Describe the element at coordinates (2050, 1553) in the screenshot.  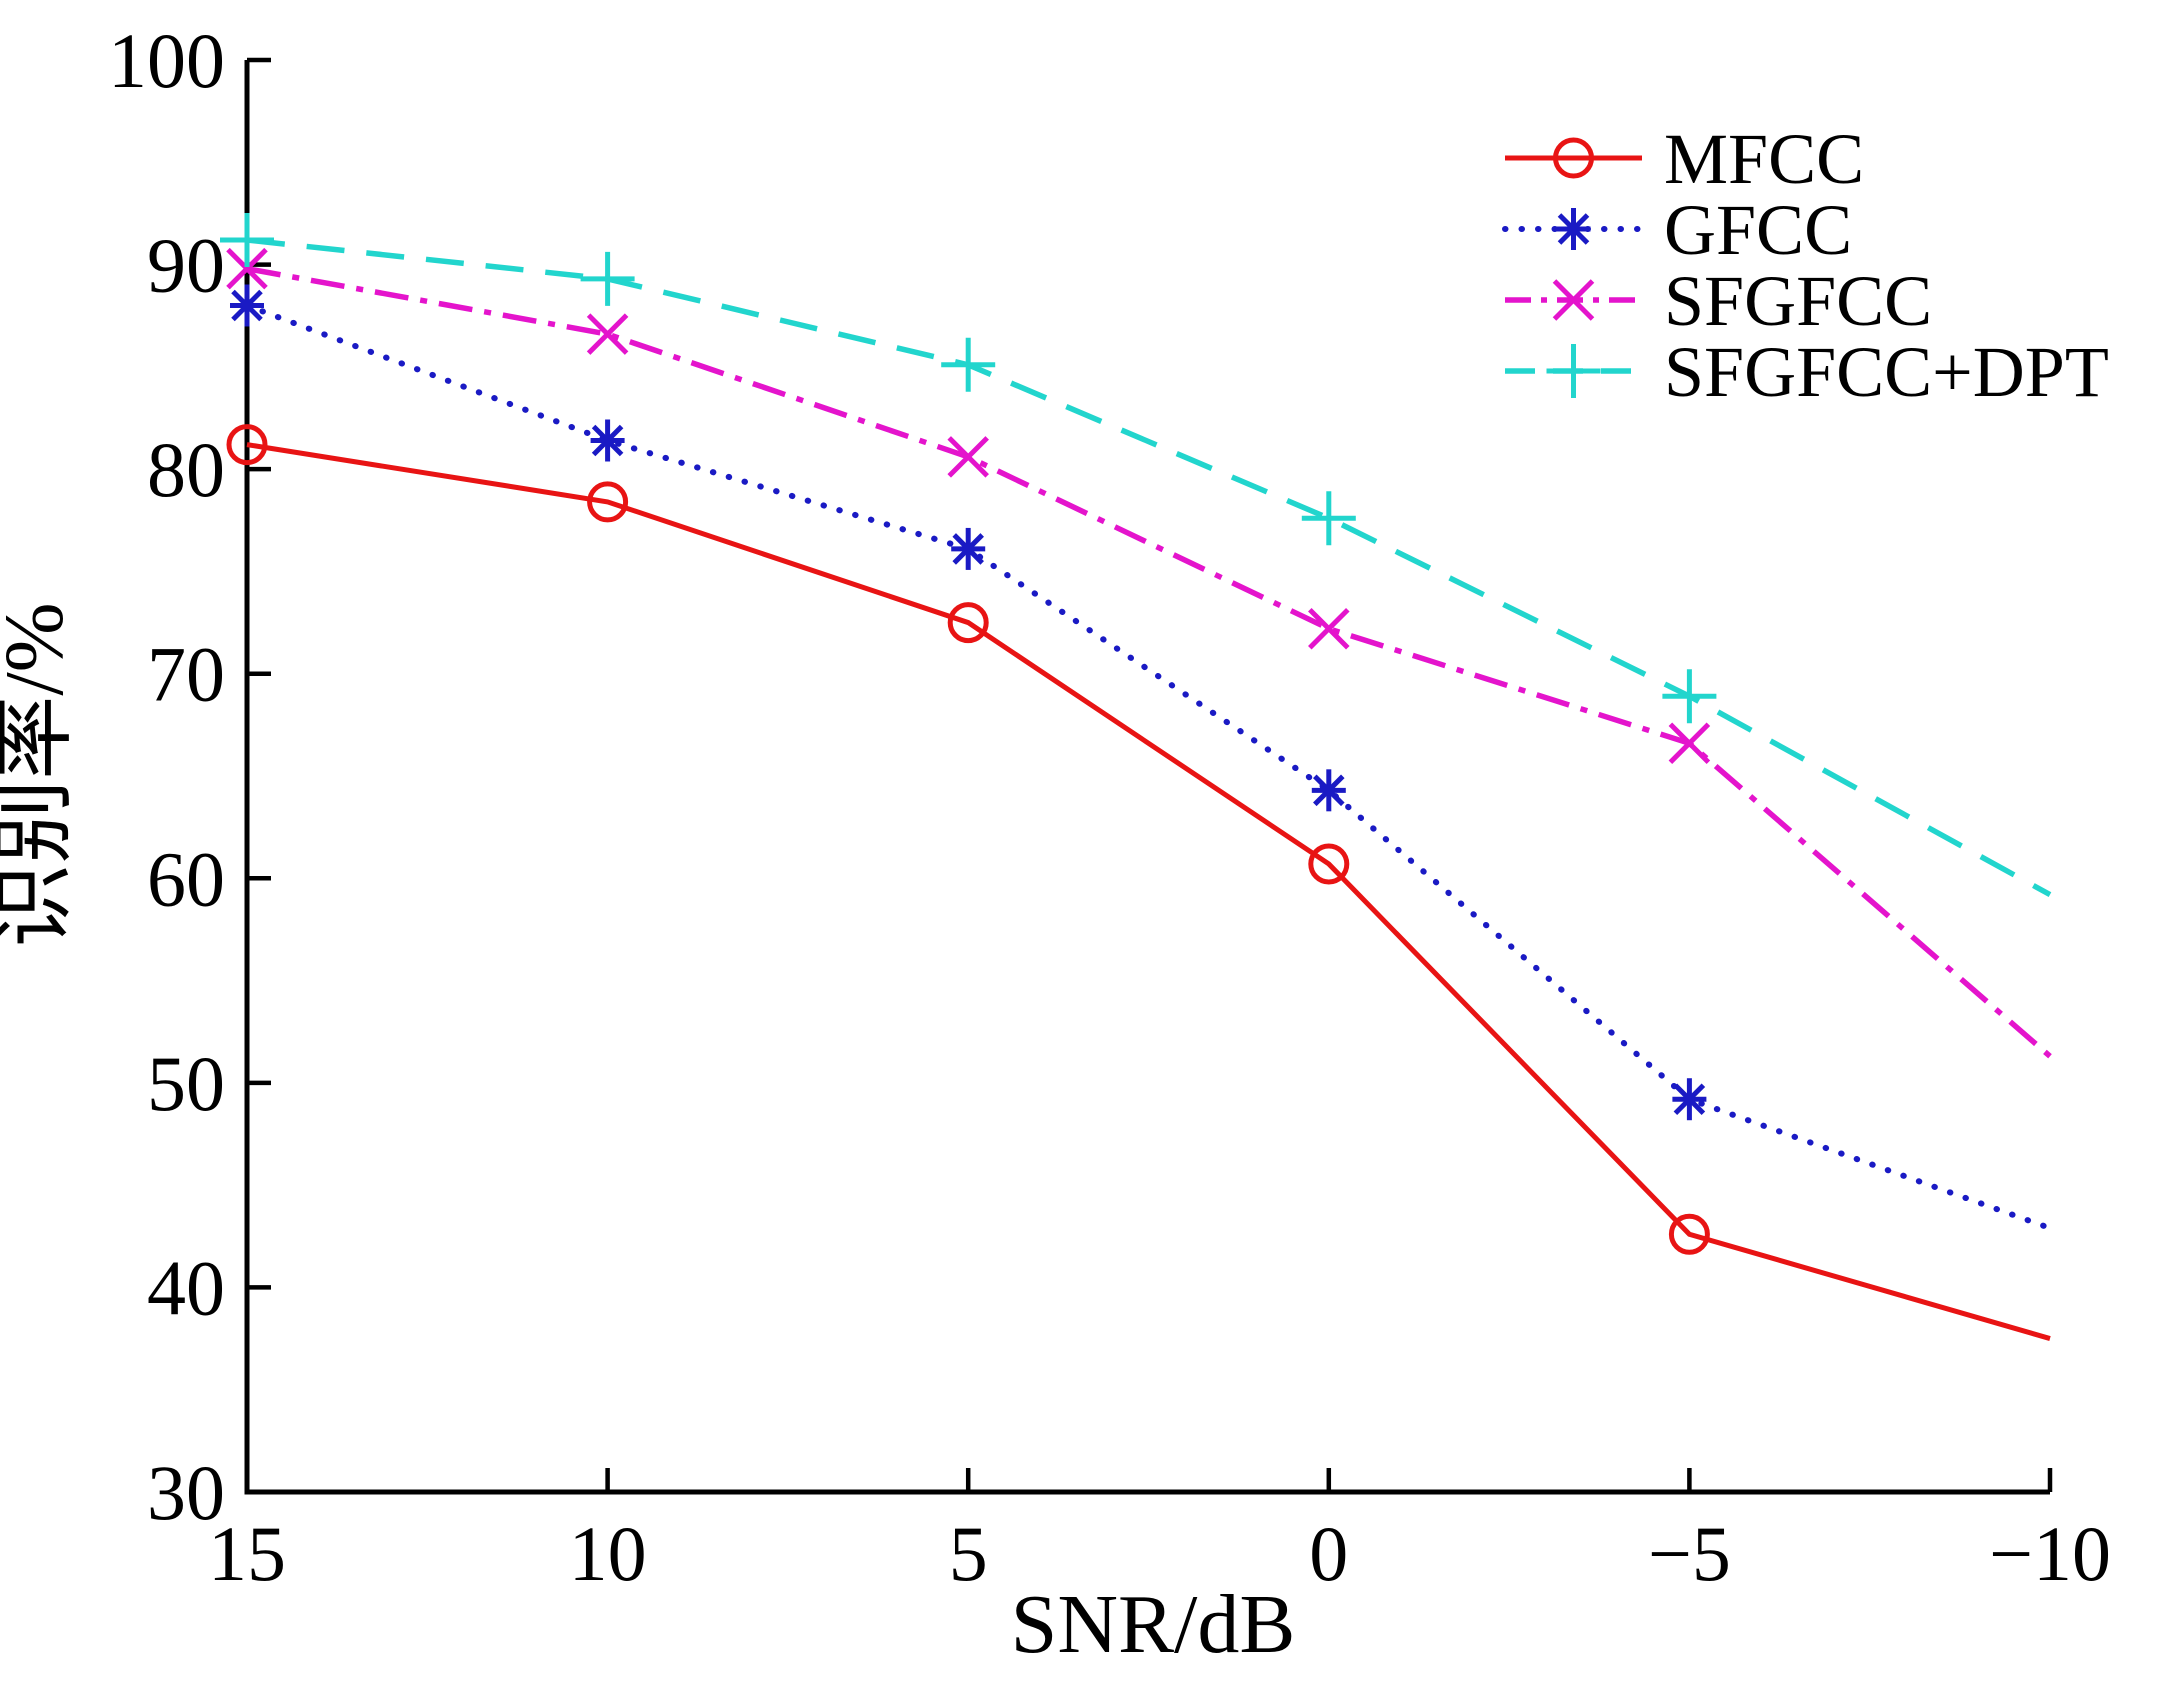
I see `x-tick-label: −10` at that location.